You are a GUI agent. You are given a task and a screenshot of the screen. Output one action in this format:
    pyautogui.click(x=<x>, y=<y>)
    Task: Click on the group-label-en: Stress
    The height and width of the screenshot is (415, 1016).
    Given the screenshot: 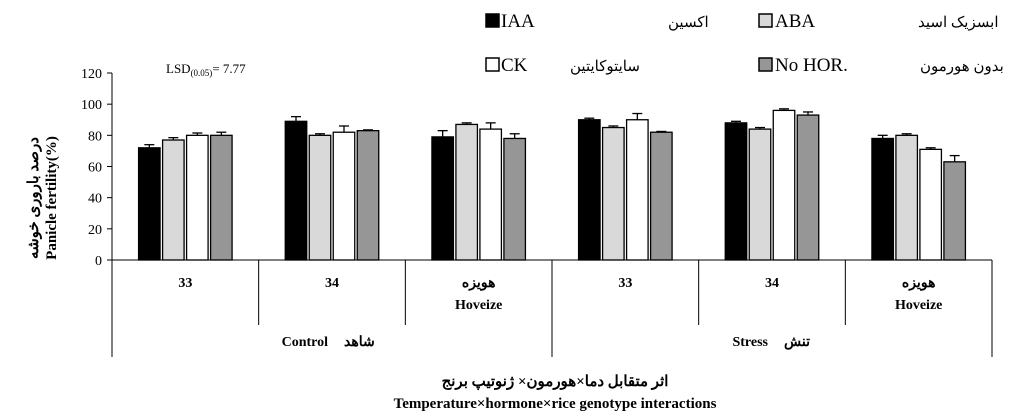 What is the action you would take?
    pyautogui.click(x=750, y=342)
    